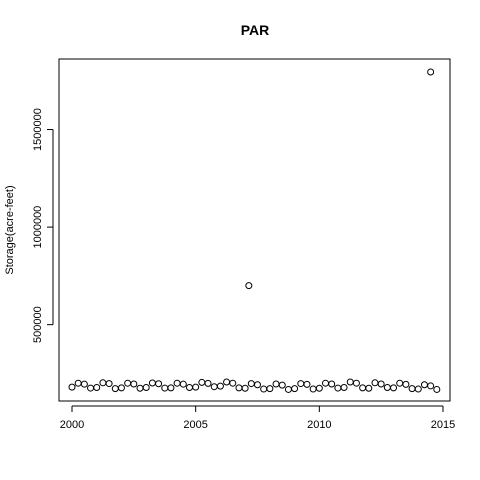  I want to click on y-axis-label: Storage(acre-feet), so click(10, 229).